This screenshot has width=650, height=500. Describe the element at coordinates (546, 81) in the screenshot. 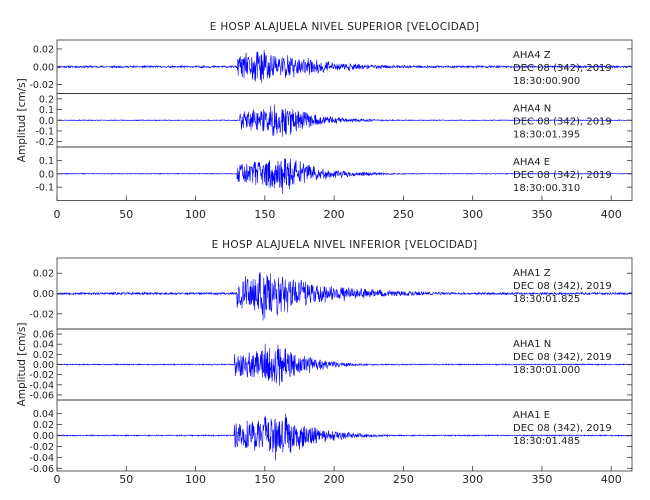

I see `time-label: 18:30:00.900` at that location.